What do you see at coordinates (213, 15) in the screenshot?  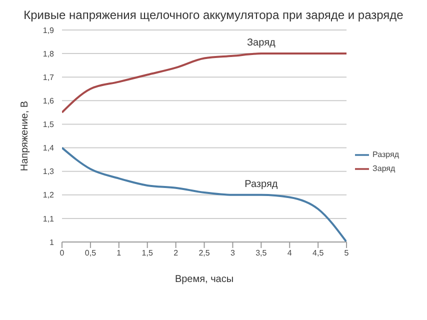 I see `chart-title: Кривые напряжения щелочного аккумулятора при заряде и разряде` at bounding box center [213, 15].